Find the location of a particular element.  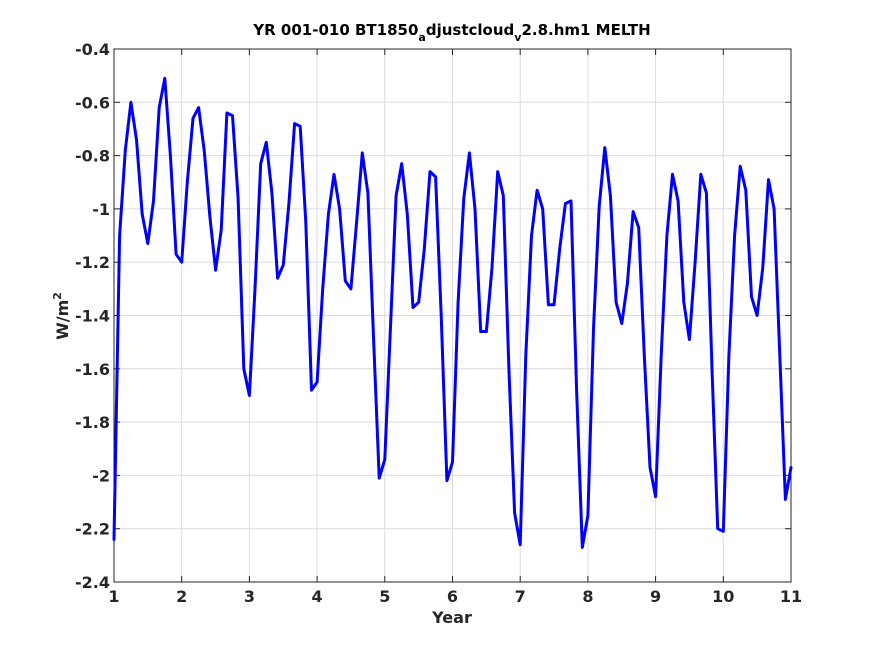

y-tick-label: -0.4 is located at coordinates (92, 49).